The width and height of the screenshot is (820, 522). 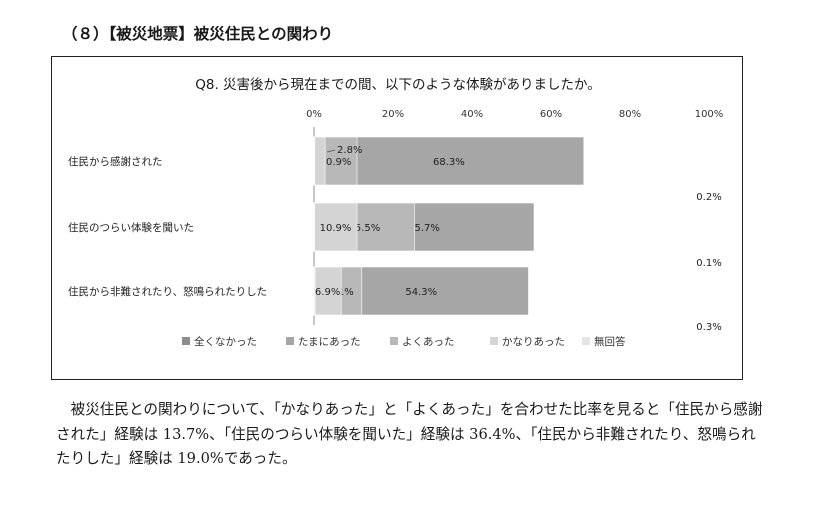 I want to click on data-label: 0.1%, so click(x=708, y=263).